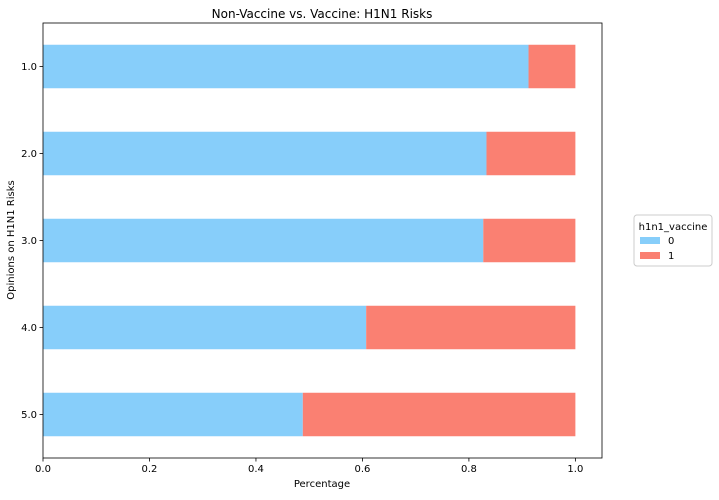 The image size is (719, 500). Describe the element at coordinates (29, 241) in the screenshot. I see `y-tick-label-2: 3.0` at that location.